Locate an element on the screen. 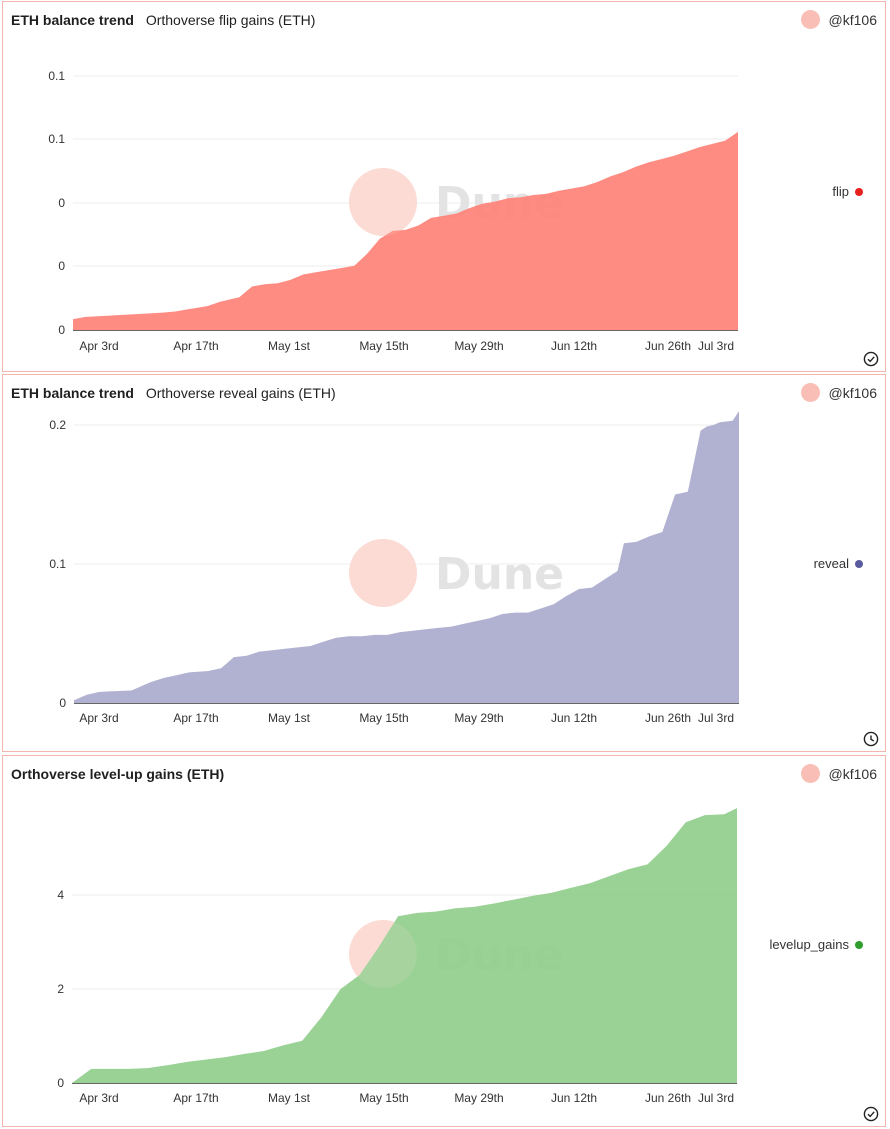 The image size is (890, 1129). area-series-flip is located at coordinates (405, 230).